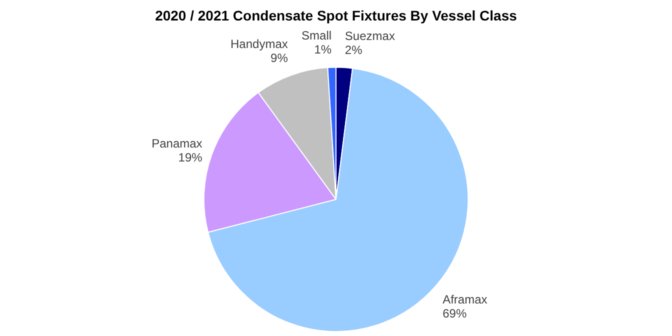 This screenshot has width=672, height=336. Describe the element at coordinates (177, 143) in the screenshot. I see `slice-label: Panamax` at that location.